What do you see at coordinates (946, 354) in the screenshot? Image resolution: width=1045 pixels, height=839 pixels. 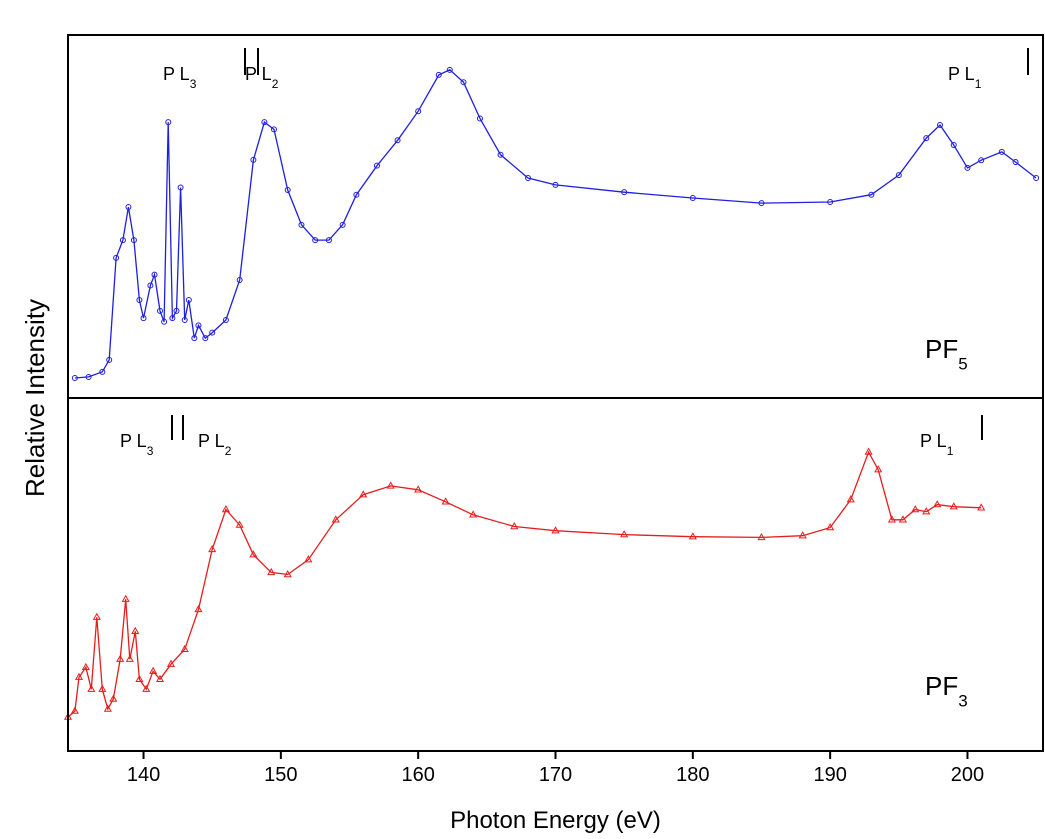 I see `panel-label: PF5` at bounding box center [946, 354].